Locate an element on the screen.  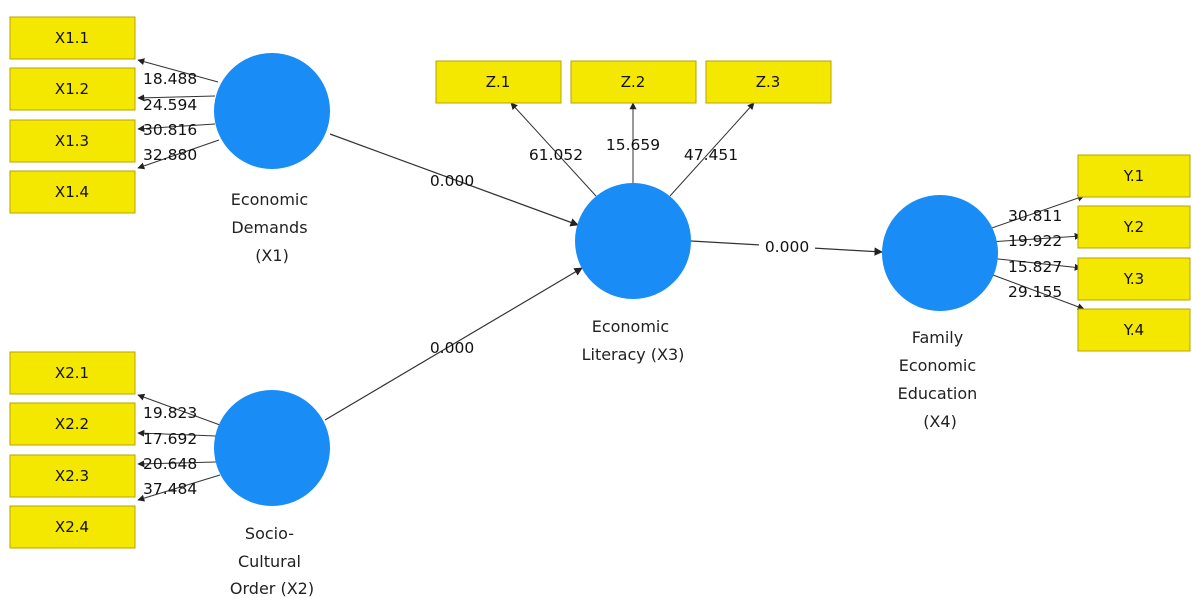
z-indicators: Z.1 Z.2 Z.3 is located at coordinates (633, 82).